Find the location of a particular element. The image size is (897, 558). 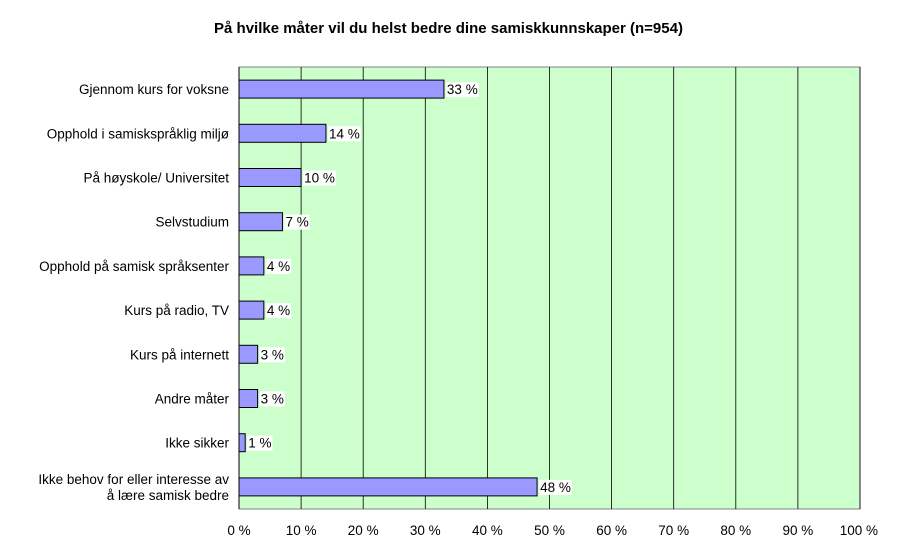

category-label: Opphold i samiskspråklig miljø is located at coordinates (138, 133).